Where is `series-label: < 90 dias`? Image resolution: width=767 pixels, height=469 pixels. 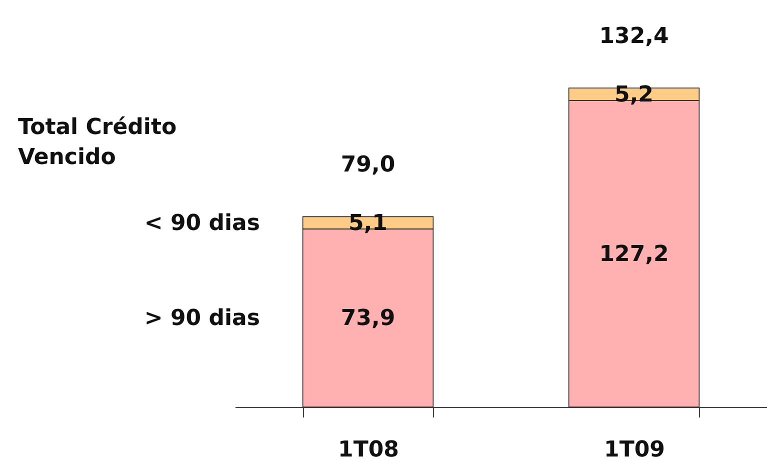
series-label: < 90 dias is located at coordinates (202, 223).